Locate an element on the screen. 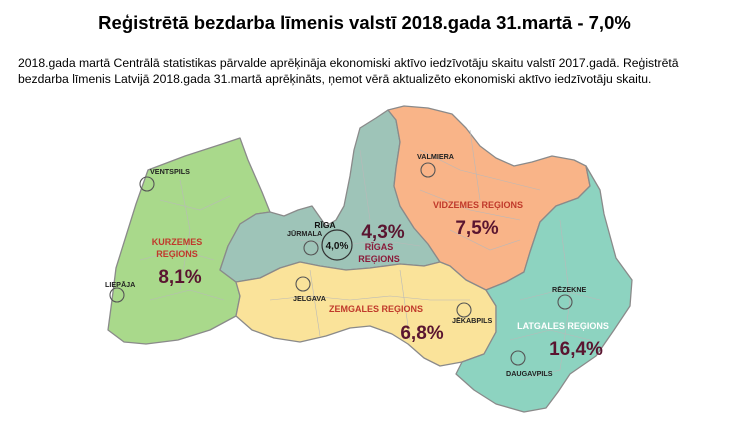 The height and width of the screenshot is (433, 729). riga-city-label: RĪGA is located at coordinates (324, 225).